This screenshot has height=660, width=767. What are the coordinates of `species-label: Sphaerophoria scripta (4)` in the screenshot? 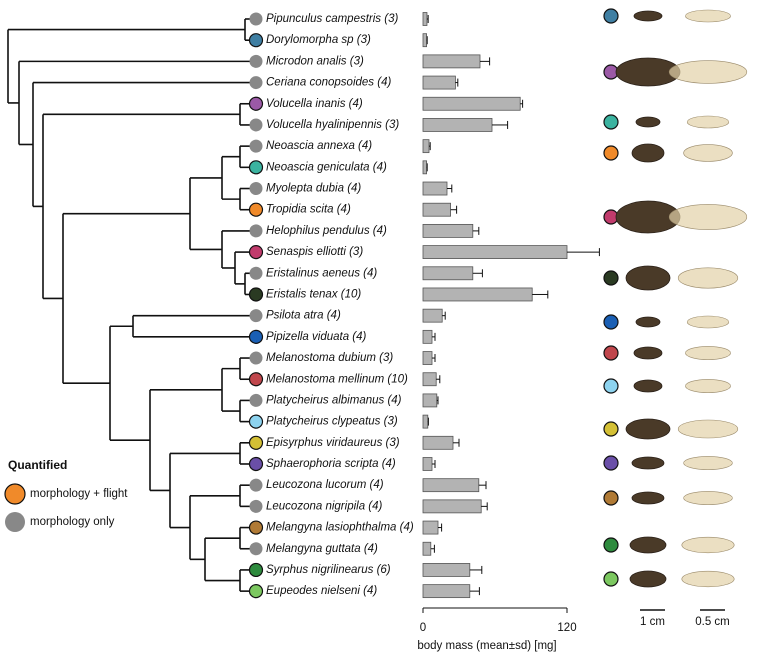 It's located at (331, 464).